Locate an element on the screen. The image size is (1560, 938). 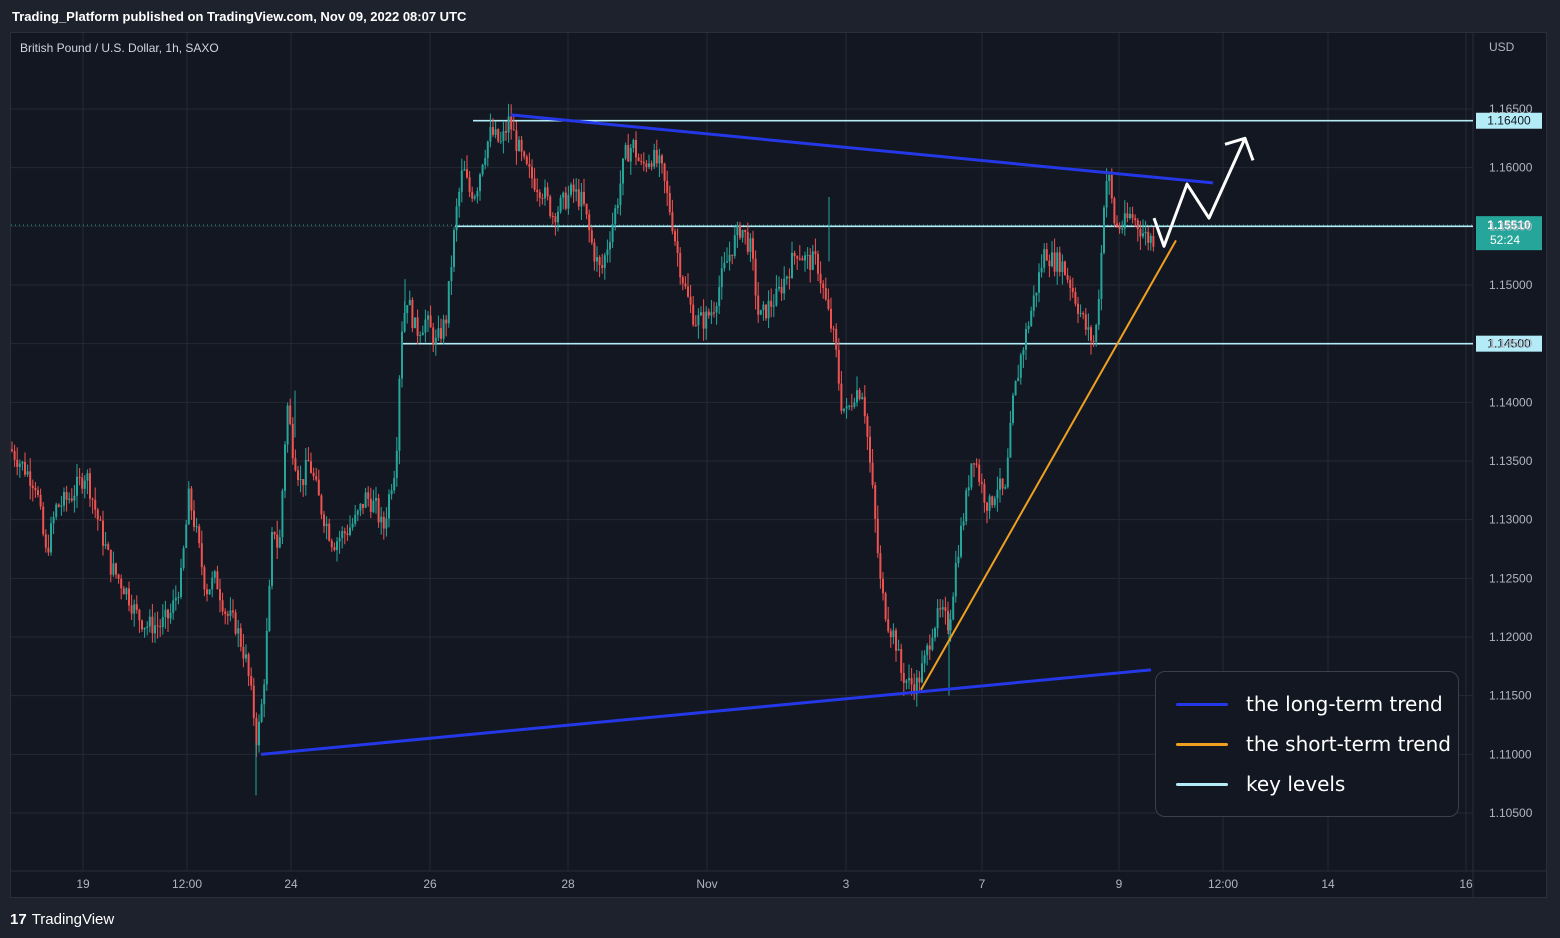
price-tick-label: 1.13500 is located at coordinates (1511, 461).